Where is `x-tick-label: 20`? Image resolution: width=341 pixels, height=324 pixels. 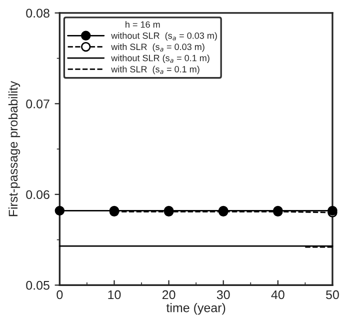
x-tick-label: 20 is located at coordinates (169, 295).